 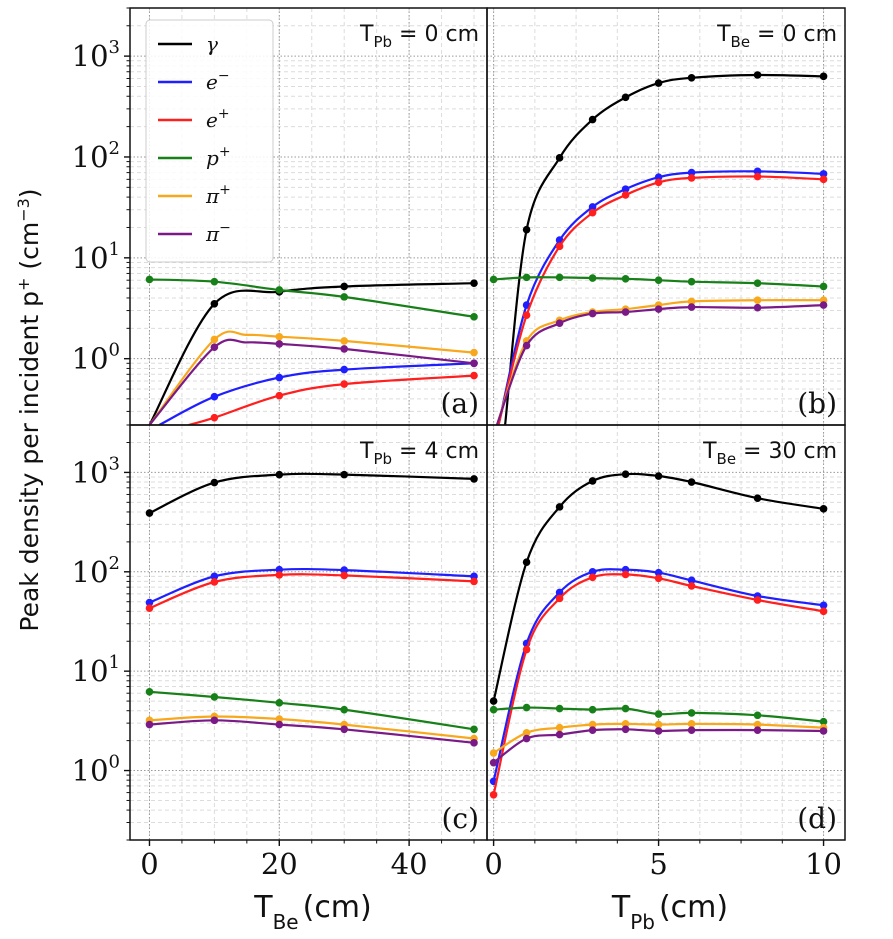 What do you see at coordinates (29, 461) in the screenshot?
I see `y-axis-title-main: Peak density per incident p` at bounding box center [29, 461].